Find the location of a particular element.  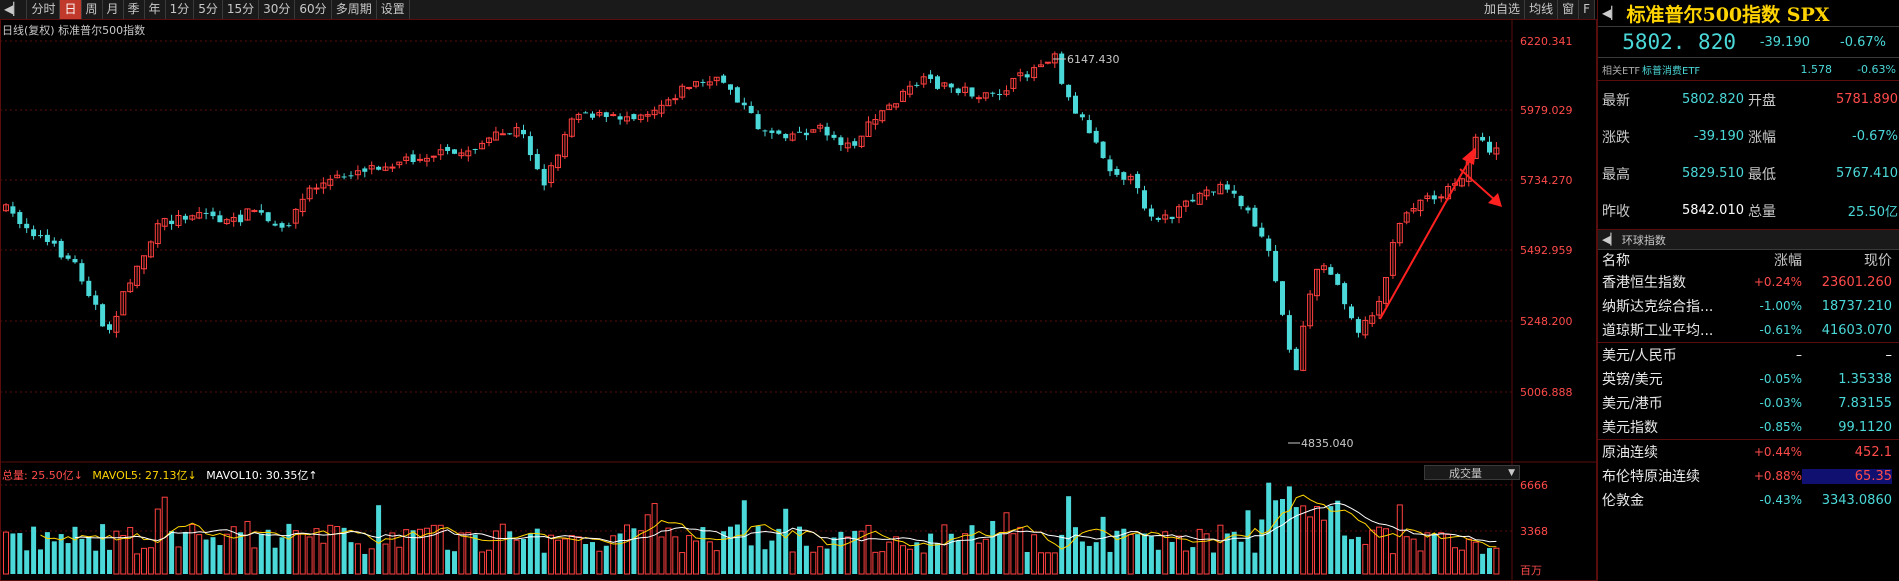

volume-tick-label: 3368 is located at coordinates (1534, 531).